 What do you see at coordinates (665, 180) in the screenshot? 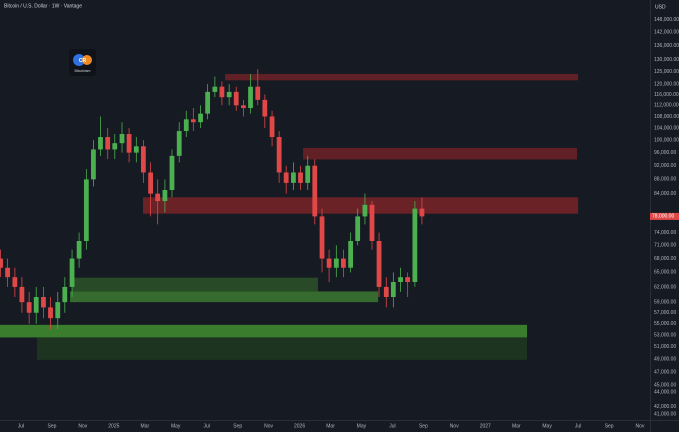
I see `y-tick-label: 88,000.00` at bounding box center [665, 180].